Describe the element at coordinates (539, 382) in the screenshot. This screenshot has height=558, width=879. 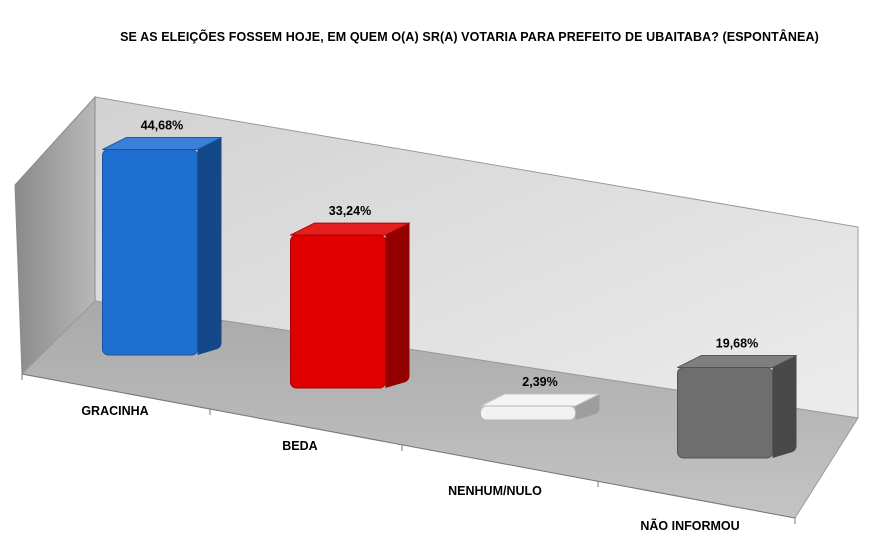
I see `data-label: 2,39%` at that location.